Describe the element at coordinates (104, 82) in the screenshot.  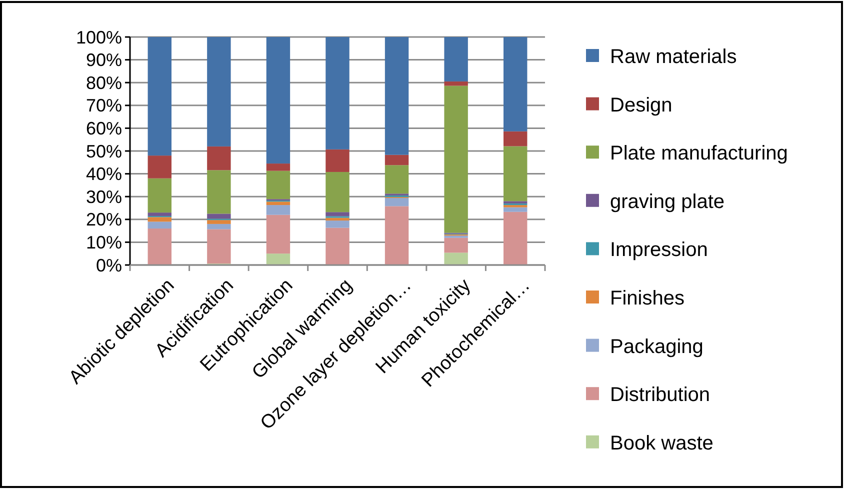
I see `y-tick-label: 80%` at that location.